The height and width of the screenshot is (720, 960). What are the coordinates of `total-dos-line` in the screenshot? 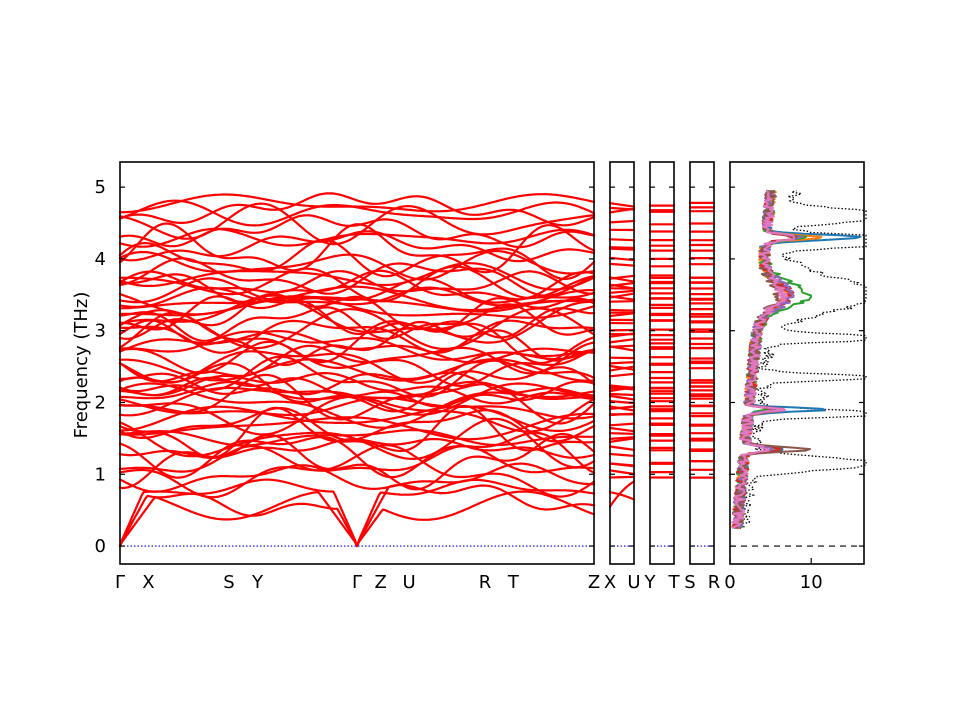 It's located at (801, 359).